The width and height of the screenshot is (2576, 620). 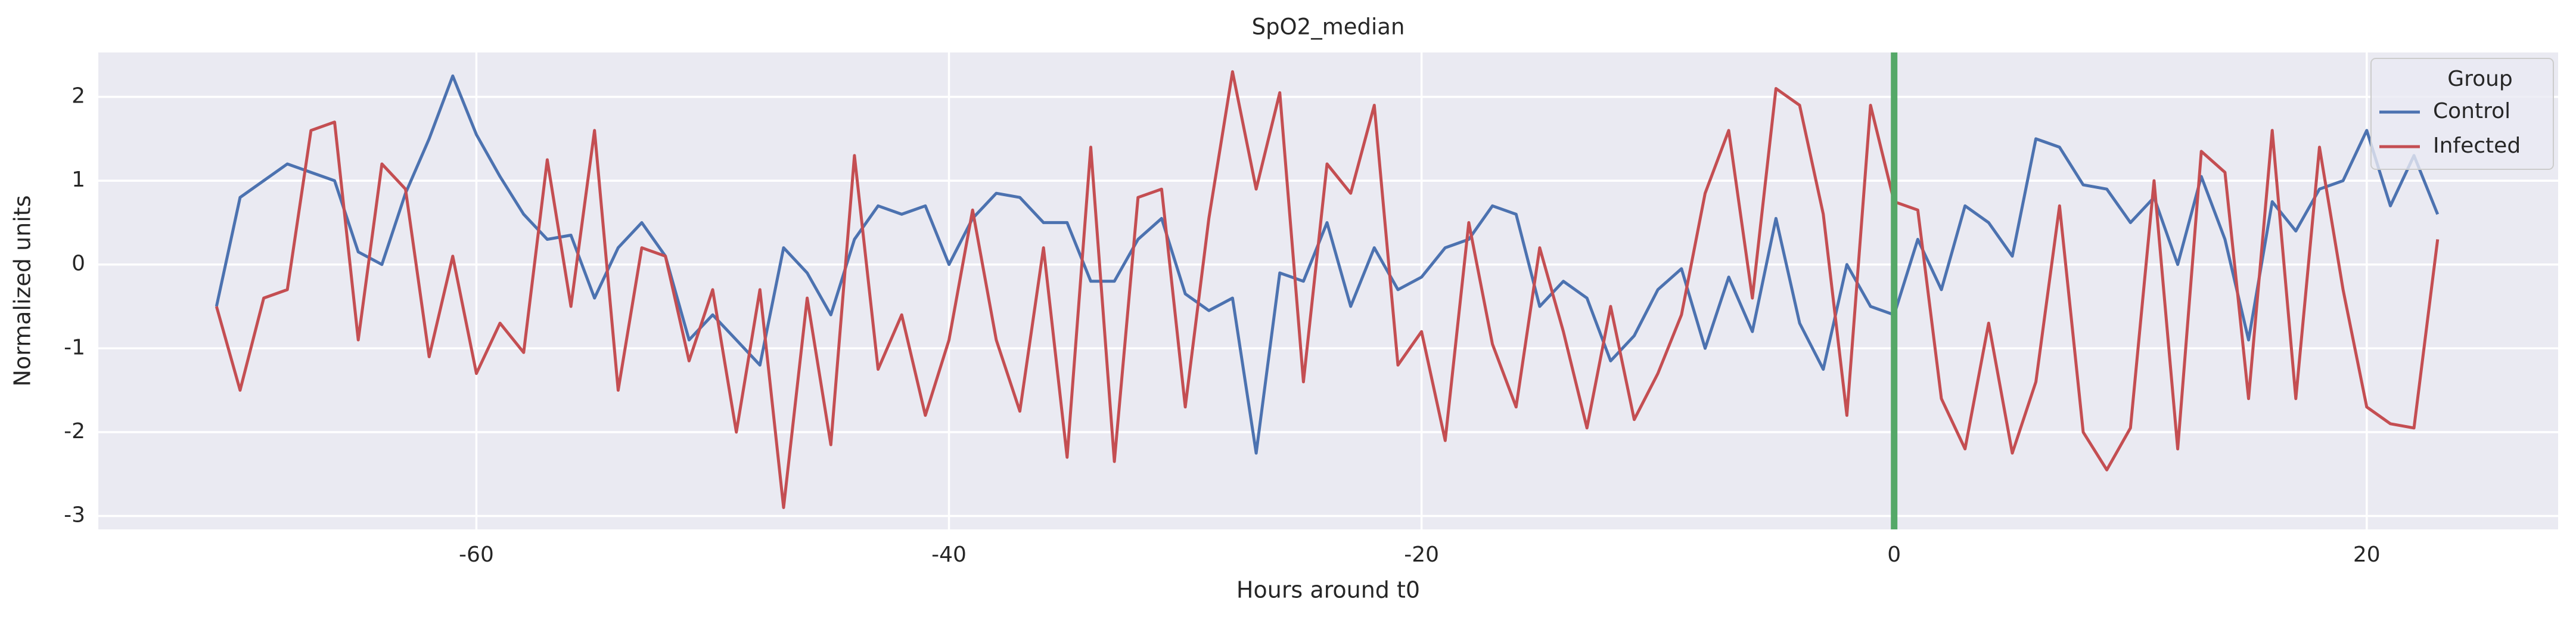 What do you see at coordinates (74, 347) in the screenshot?
I see `y-tick-label: -1` at bounding box center [74, 347].